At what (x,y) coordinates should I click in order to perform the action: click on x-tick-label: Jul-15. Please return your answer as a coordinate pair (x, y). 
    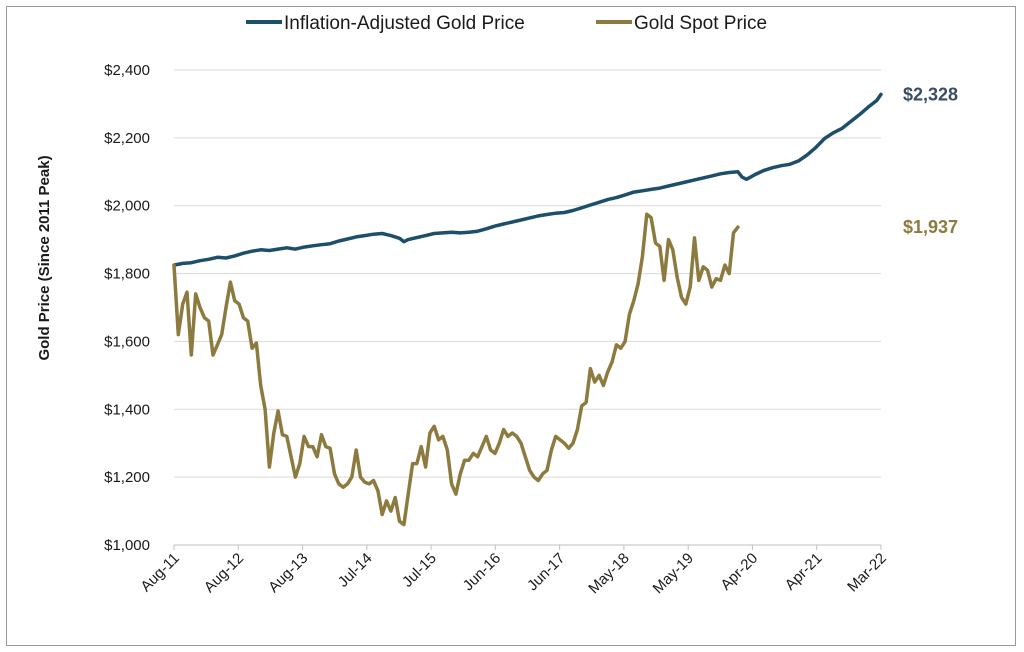
    Looking at the image, I should click on (419, 570).